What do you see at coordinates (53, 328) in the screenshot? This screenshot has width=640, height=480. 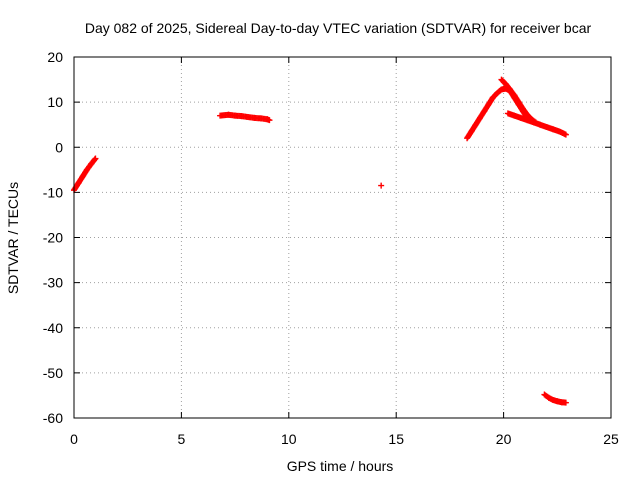 I see `y-tick-label: -40` at bounding box center [53, 328].